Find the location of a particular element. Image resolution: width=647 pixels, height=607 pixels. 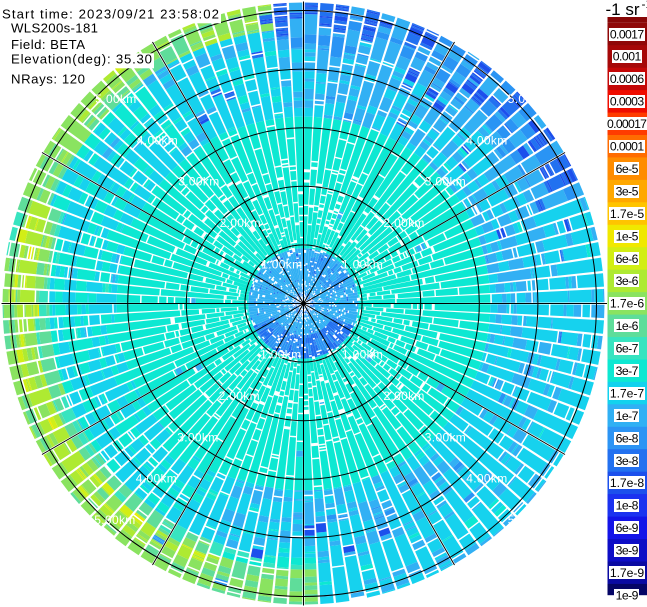

svg-text: 1e-6 is located at coordinates (627, 326).